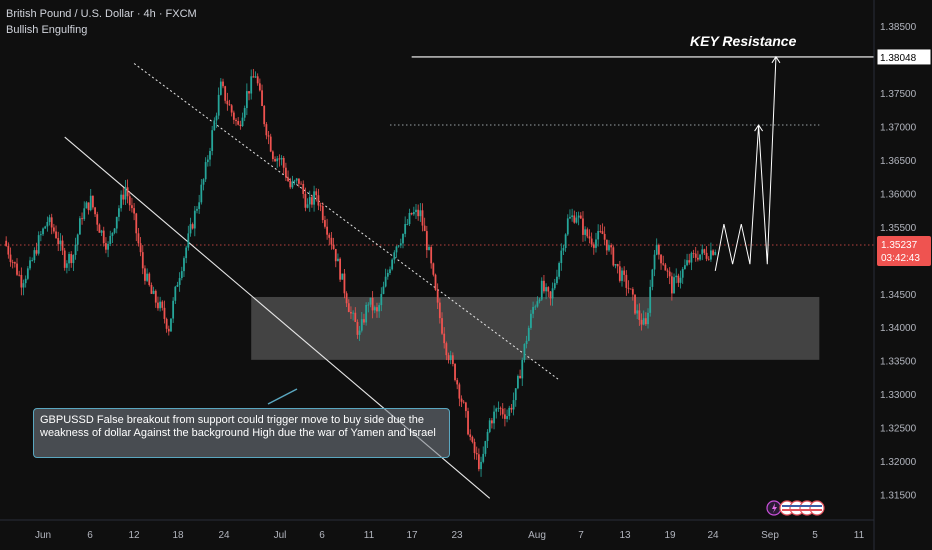 Image resolution: width=932 pixels, height=550 pixels. Describe the element at coordinates (898, 395) in the screenshot. I see `price-tick-label: 1.33000` at that location.